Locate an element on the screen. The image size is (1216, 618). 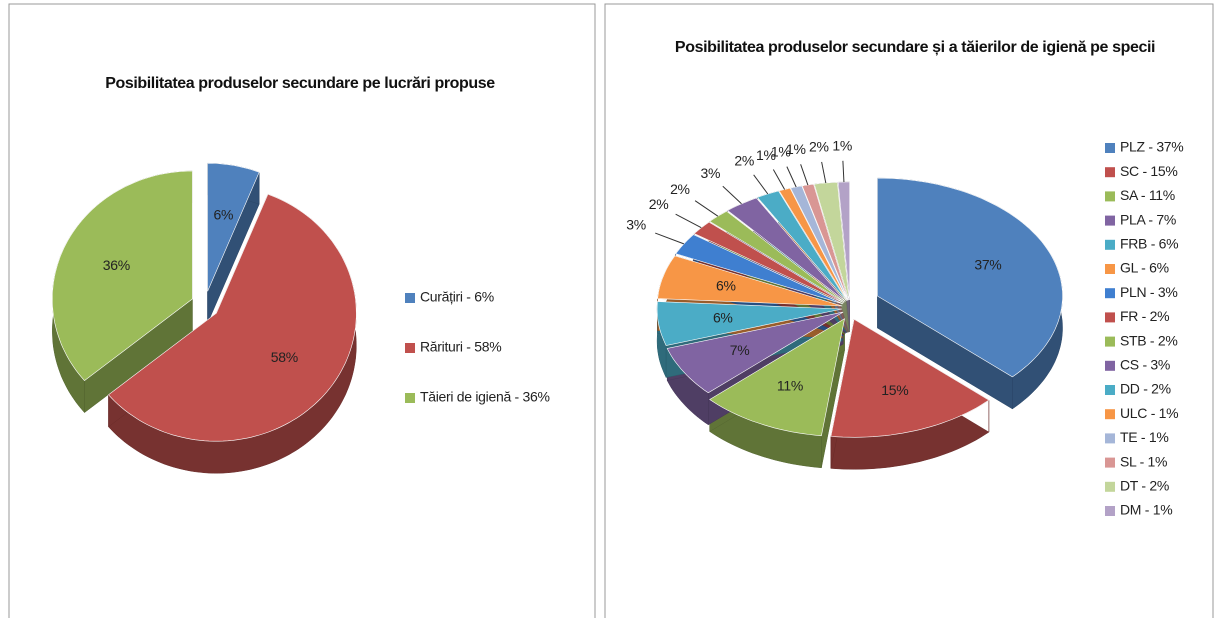
legend-label: STB - 2% is located at coordinates (1149, 340).